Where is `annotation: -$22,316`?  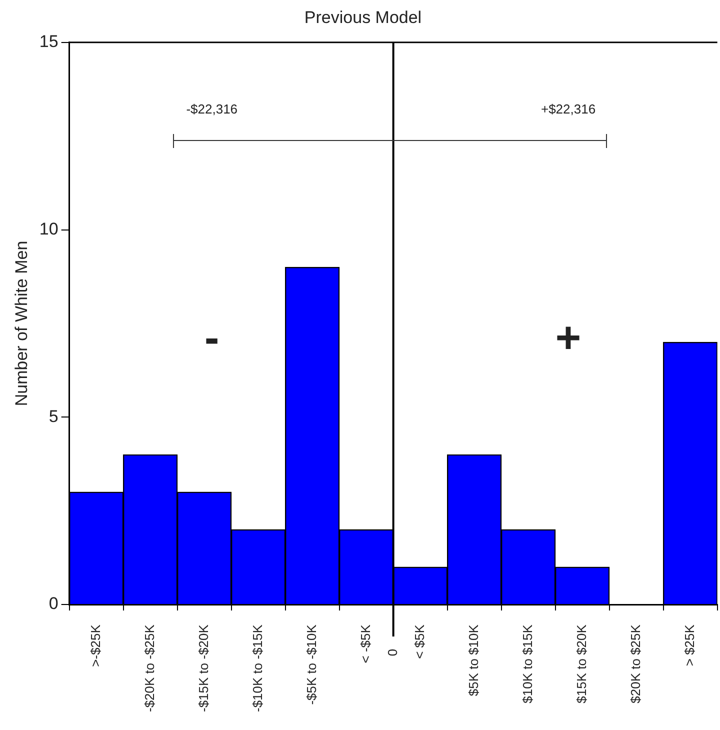
annotation: -$22,316 is located at coordinates (212, 108).